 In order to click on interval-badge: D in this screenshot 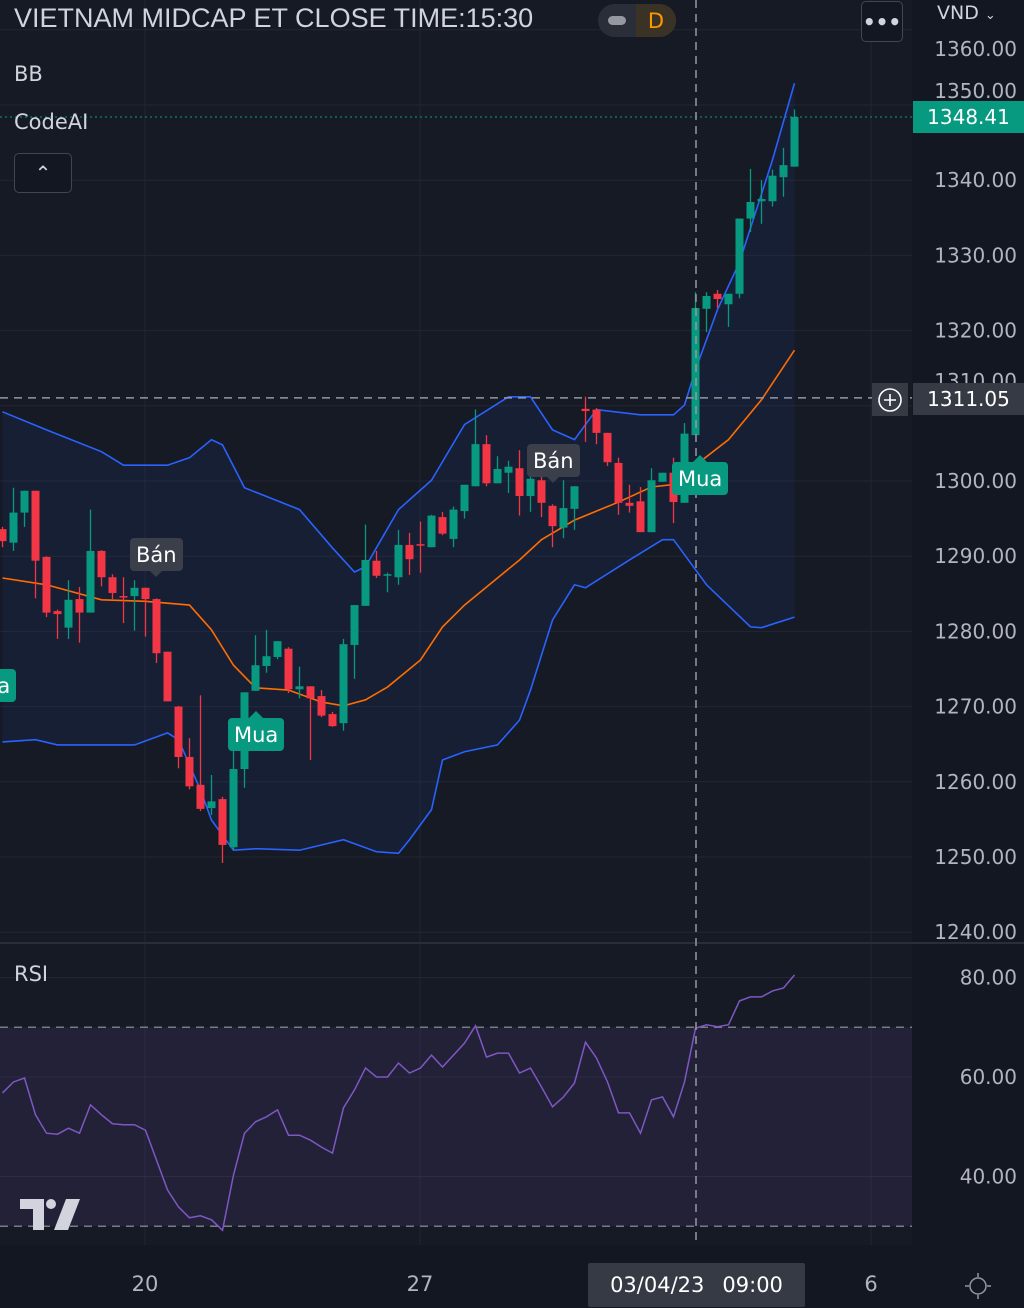, I will do `click(656, 20)`.